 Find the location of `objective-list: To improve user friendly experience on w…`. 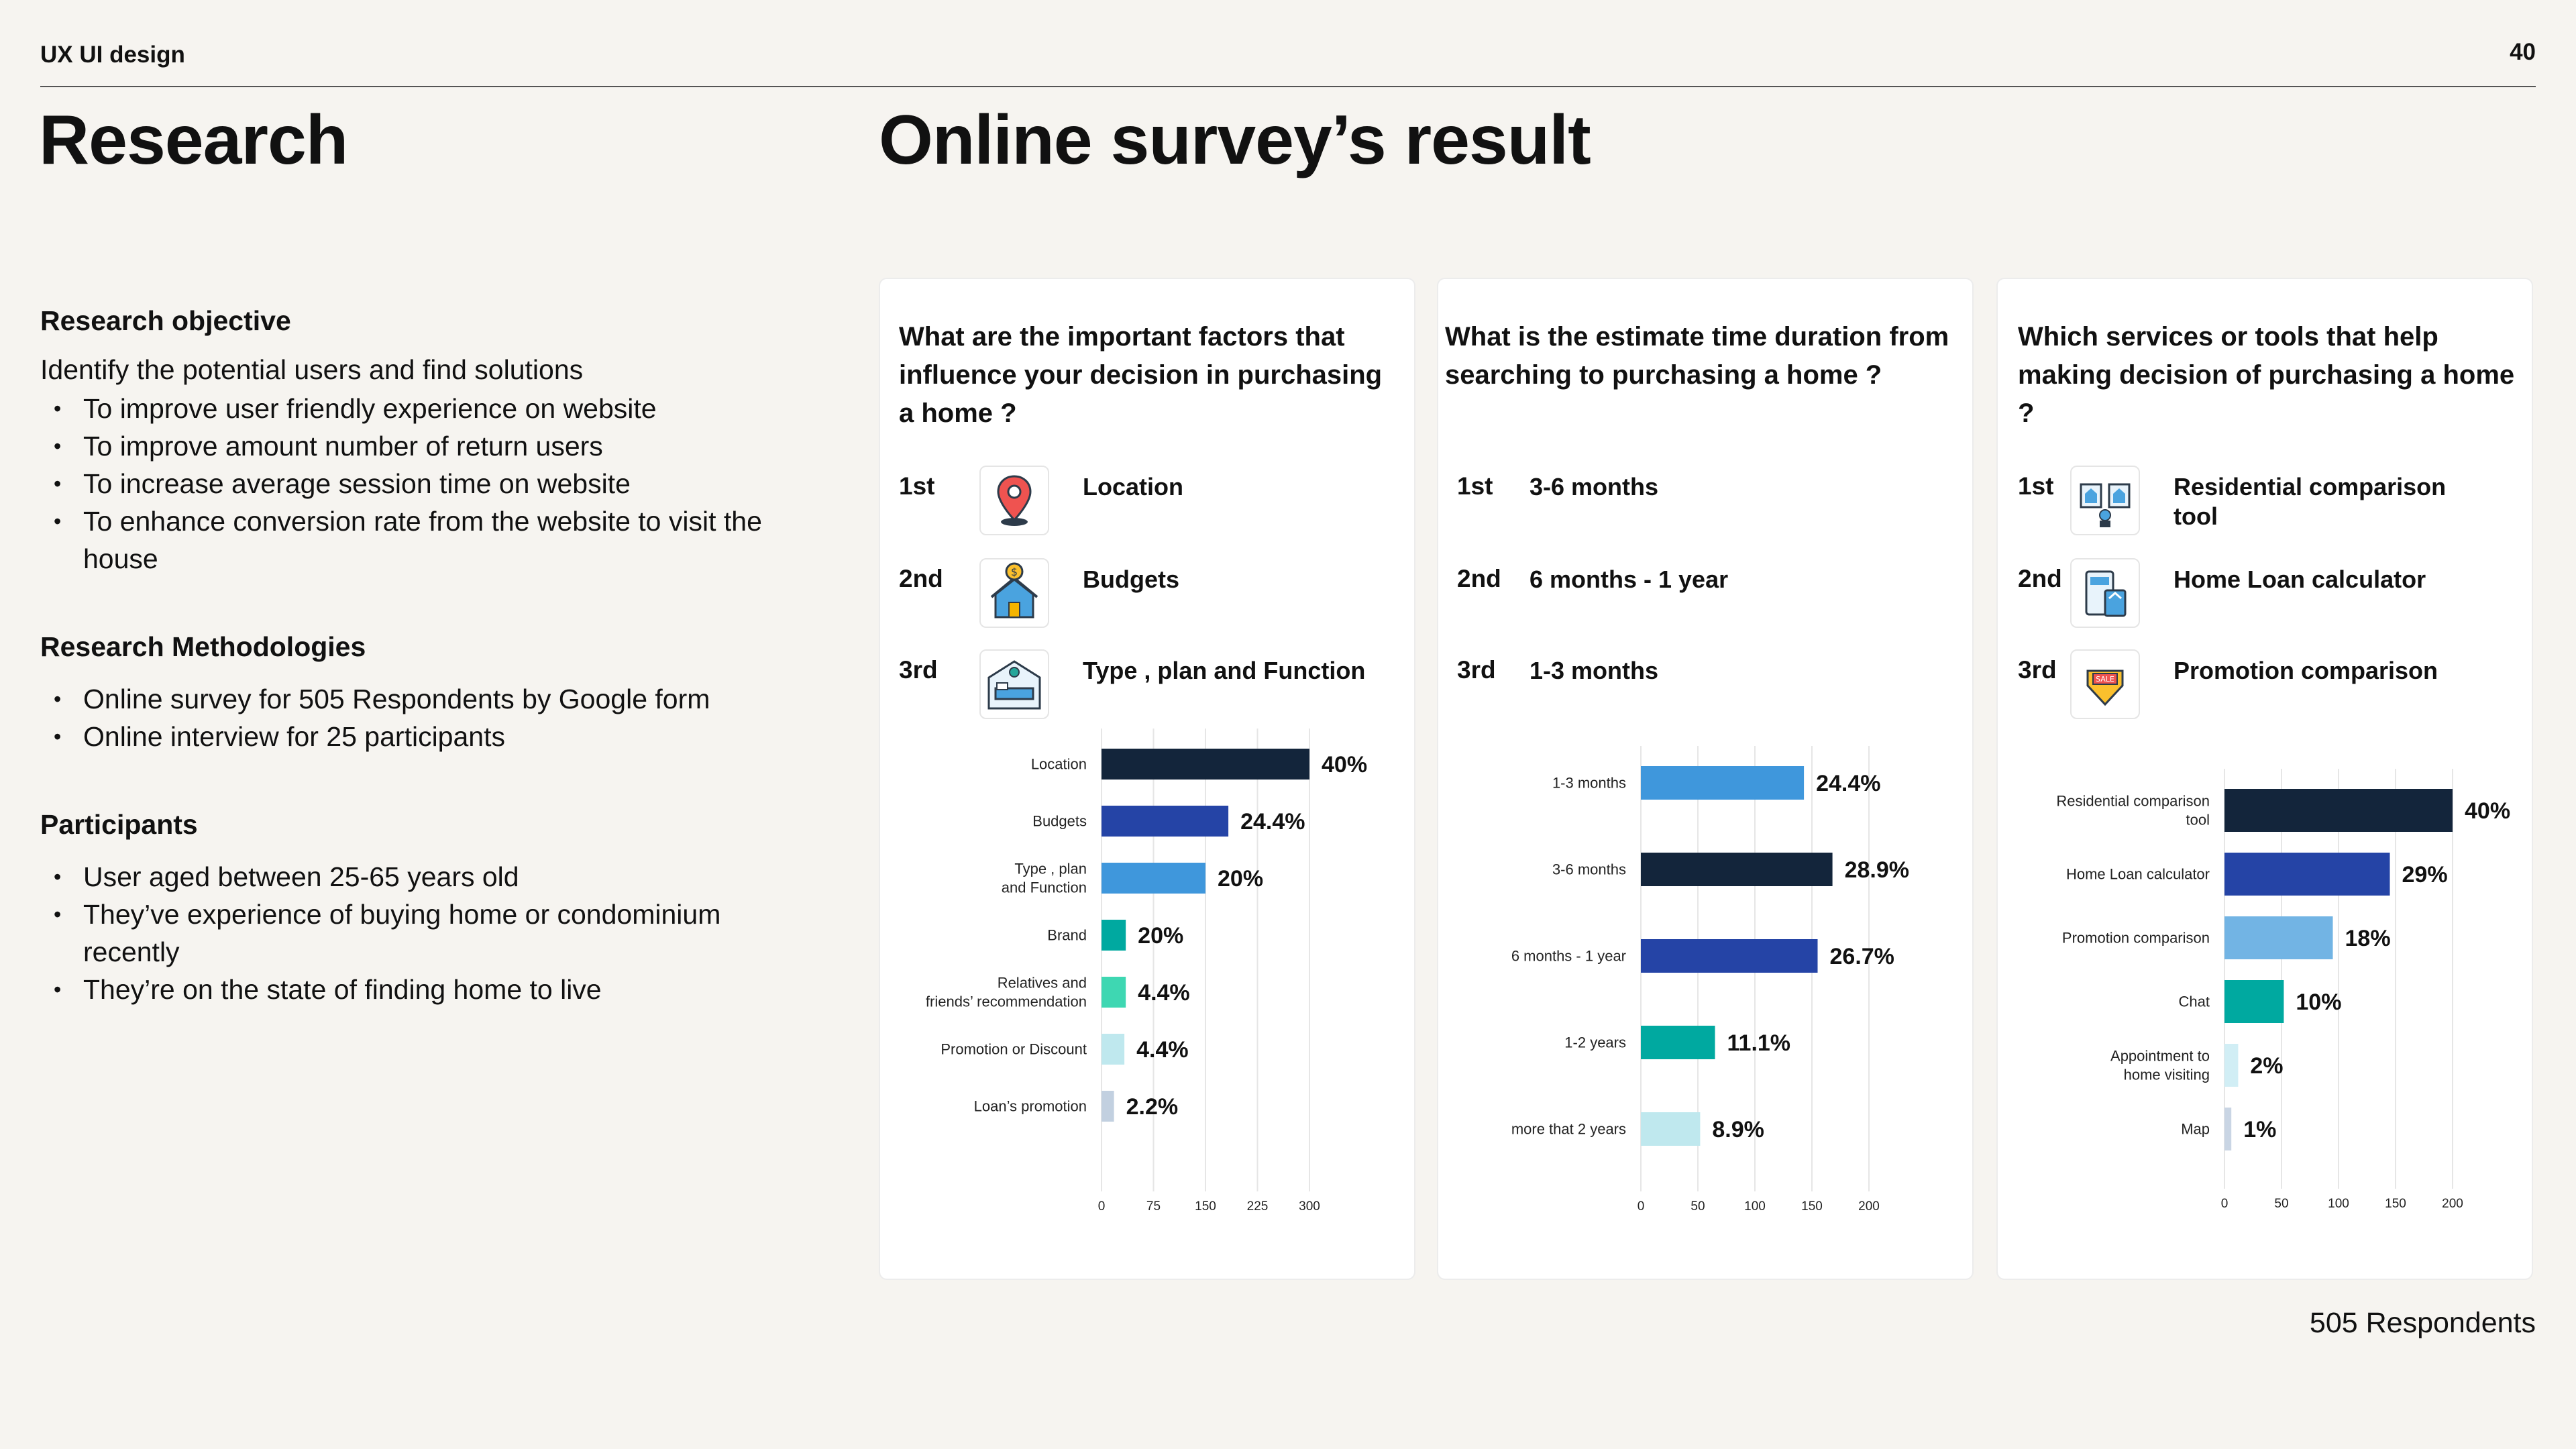

objective-list: To improve user friendly experience on w… is located at coordinates (429, 484).